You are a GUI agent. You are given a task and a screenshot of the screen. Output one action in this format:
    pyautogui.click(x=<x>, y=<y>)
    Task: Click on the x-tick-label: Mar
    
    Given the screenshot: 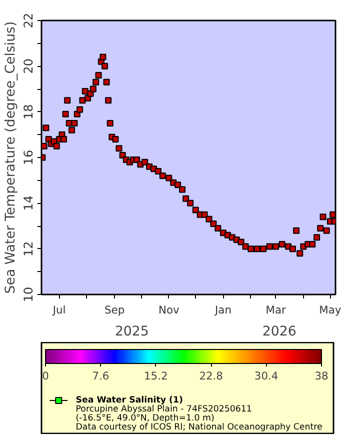 What is the action you would take?
    pyautogui.click(x=276, y=310)
    